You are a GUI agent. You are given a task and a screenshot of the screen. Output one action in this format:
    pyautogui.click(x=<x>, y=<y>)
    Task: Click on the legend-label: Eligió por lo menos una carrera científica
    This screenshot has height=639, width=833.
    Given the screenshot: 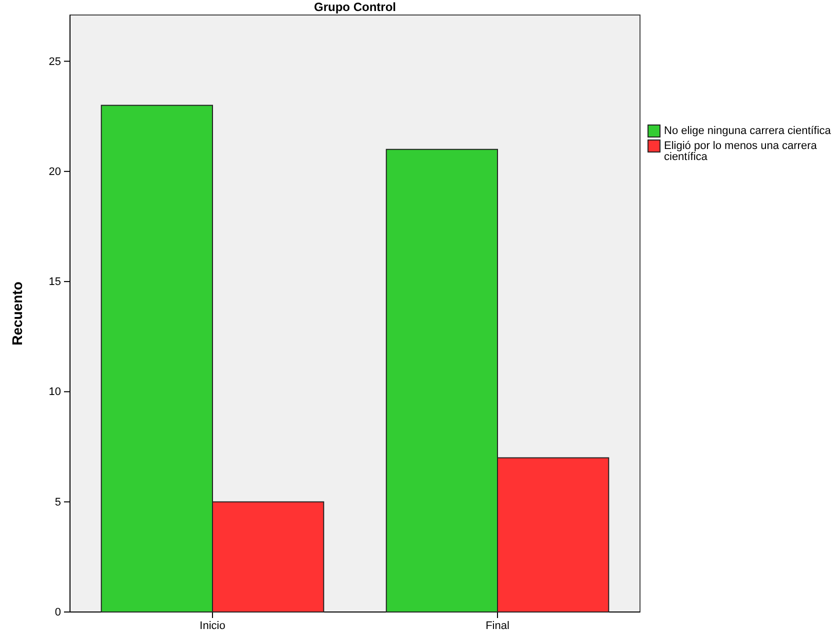 What is the action you would take?
    pyautogui.click(x=741, y=151)
    